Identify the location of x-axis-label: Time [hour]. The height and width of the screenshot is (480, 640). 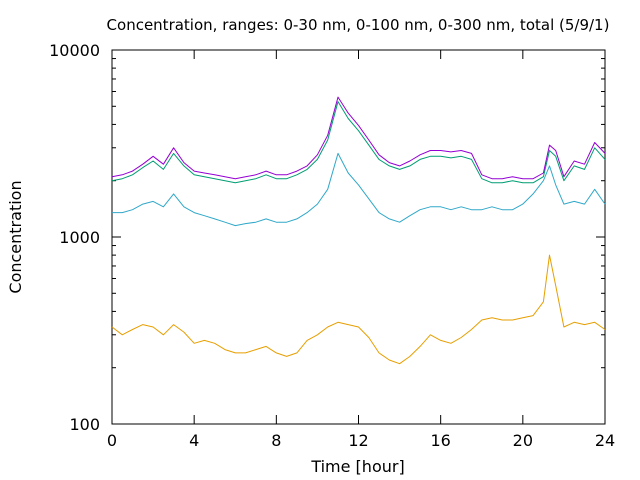
(357, 466).